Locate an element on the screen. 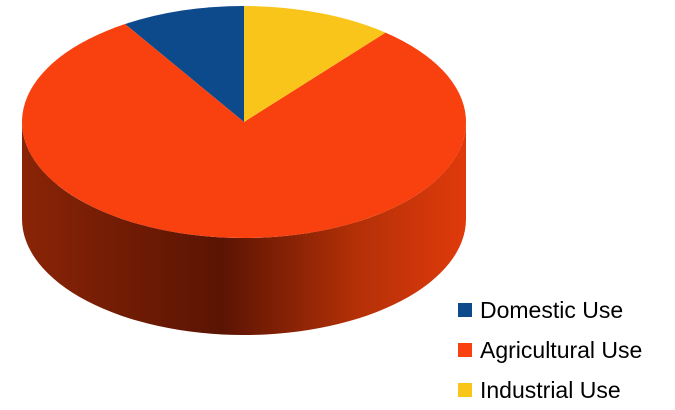 Image resolution: width=675 pixels, height=410 pixels. legend-label: Industrial Use is located at coordinates (550, 389).